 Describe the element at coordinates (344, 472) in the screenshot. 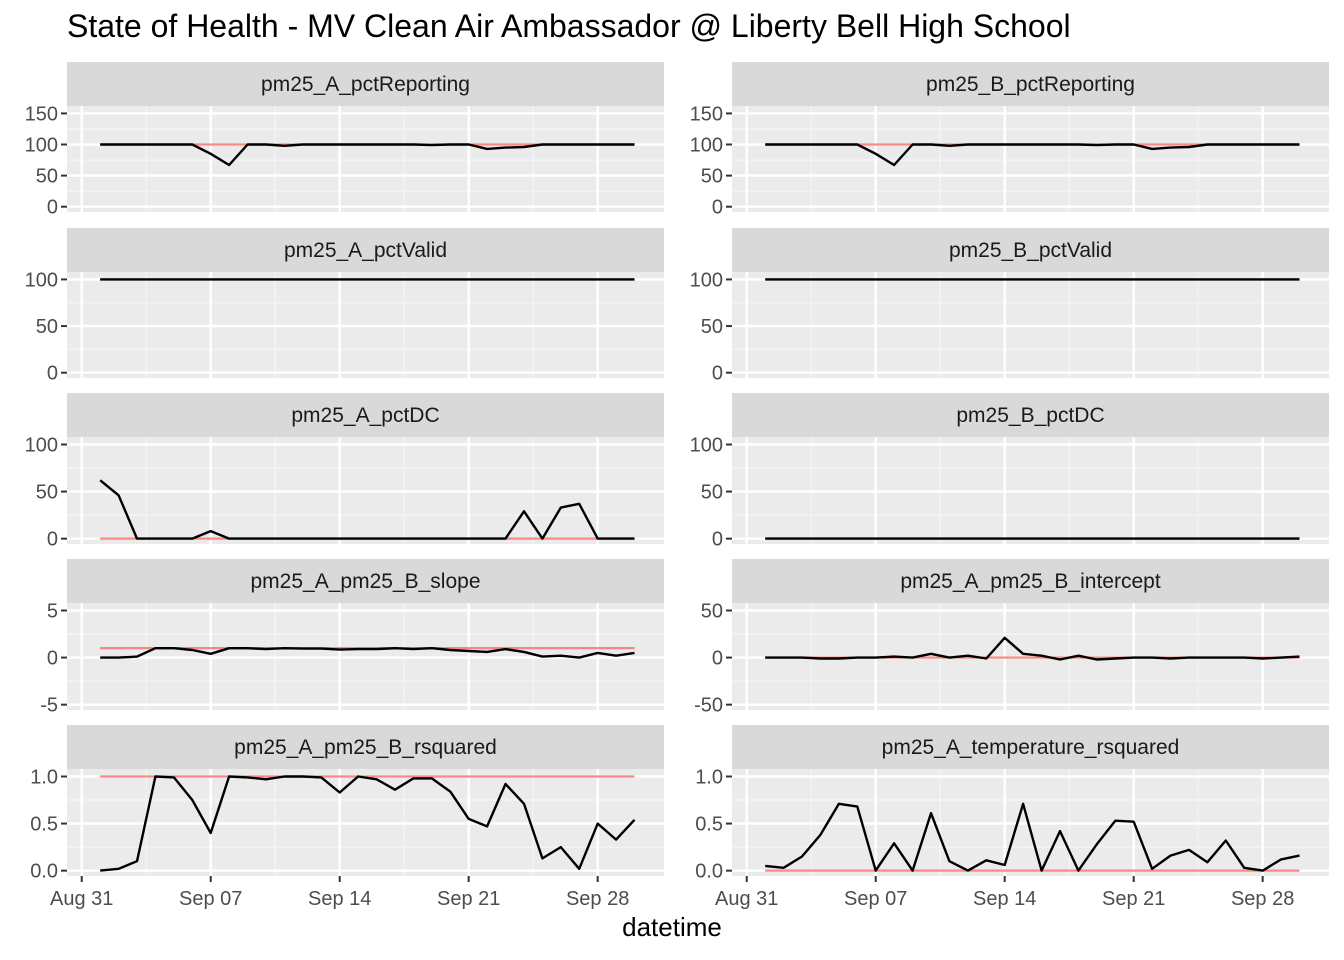

I see `facet-panel-pm25_A_pctDC: pm25_A_pctDC 0 50 100` at that location.